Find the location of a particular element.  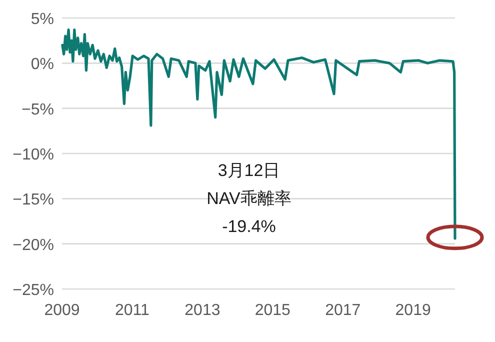

x-tick-label: 2009 is located at coordinates (62, 310).